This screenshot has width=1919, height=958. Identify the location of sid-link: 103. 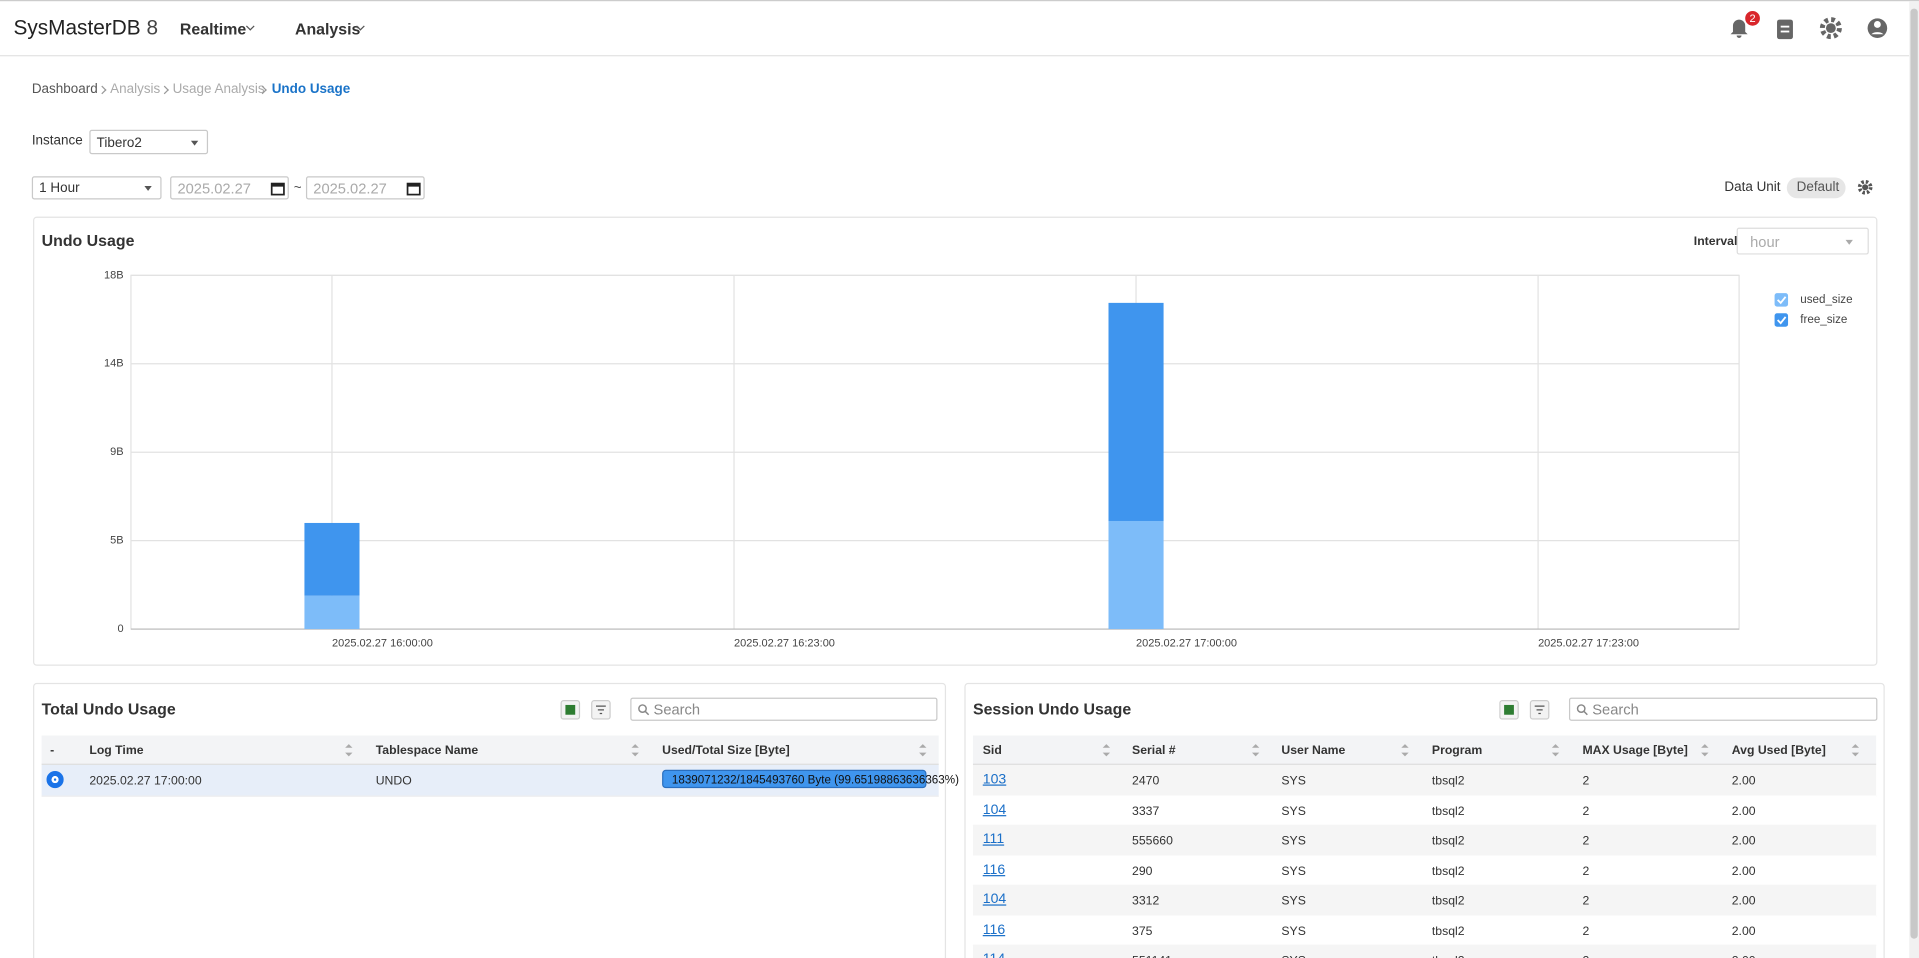
(994, 779).